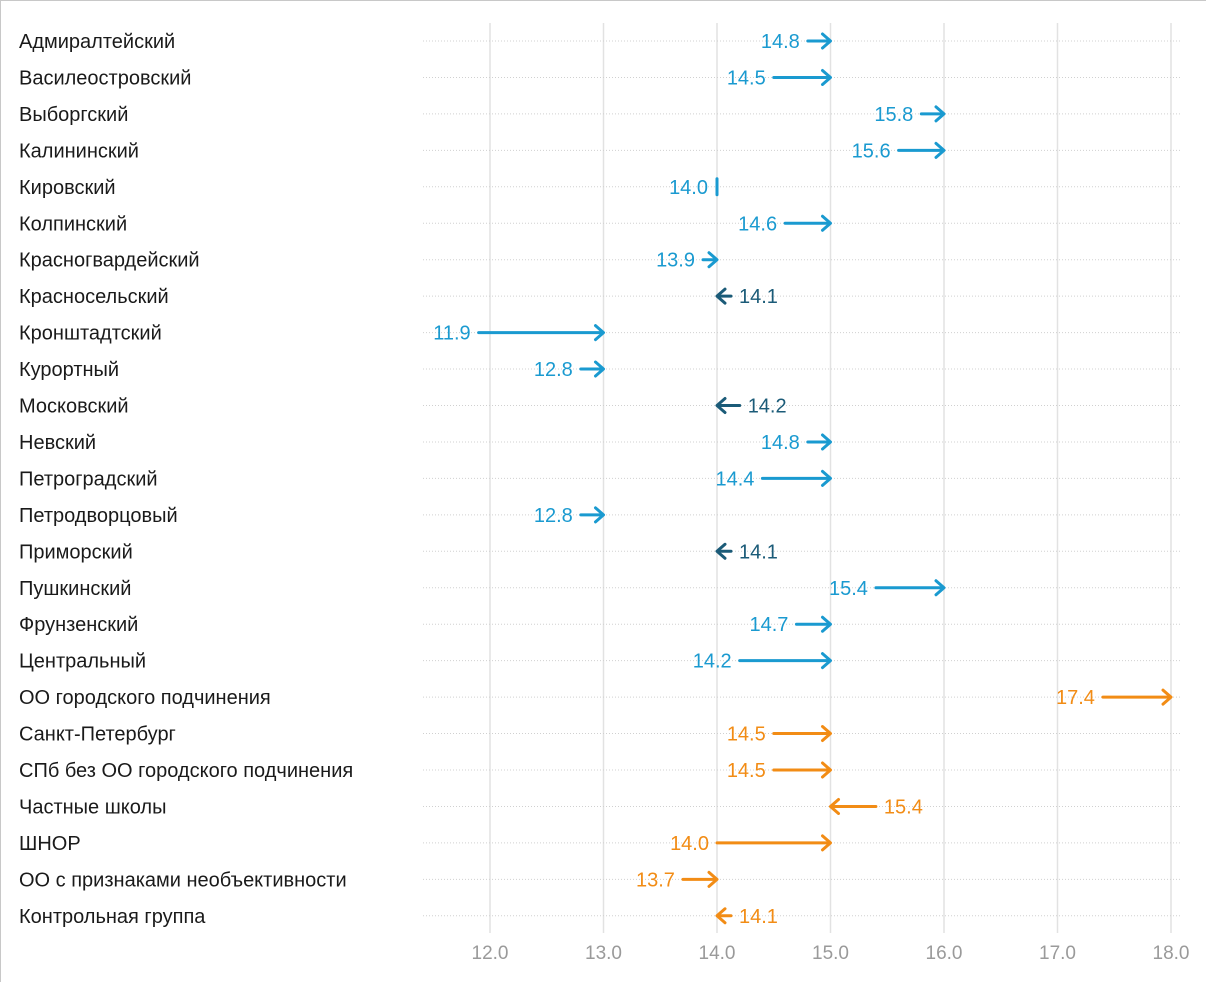 This screenshot has width=1206, height=983. What do you see at coordinates (105, 78) in the screenshot?
I see `row-label: Василеостровский` at bounding box center [105, 78].